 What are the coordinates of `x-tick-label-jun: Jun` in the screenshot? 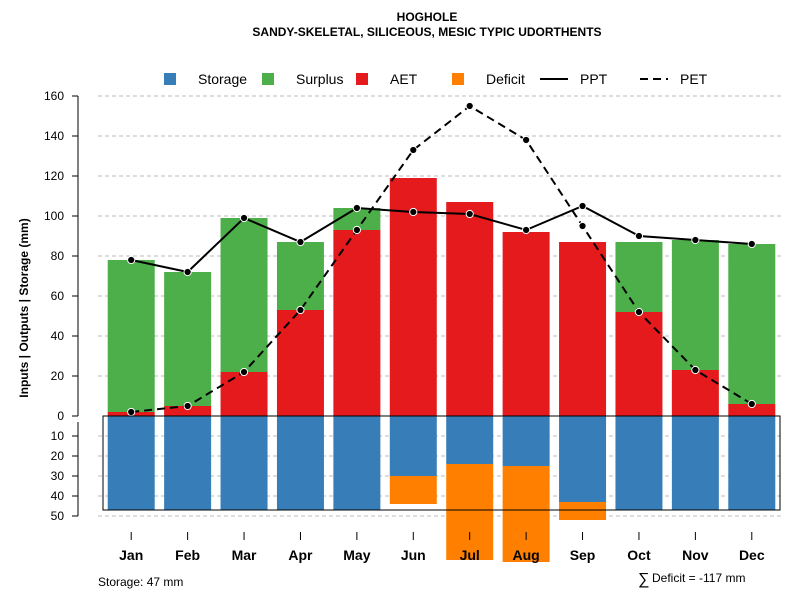 It's located at (413, 555).